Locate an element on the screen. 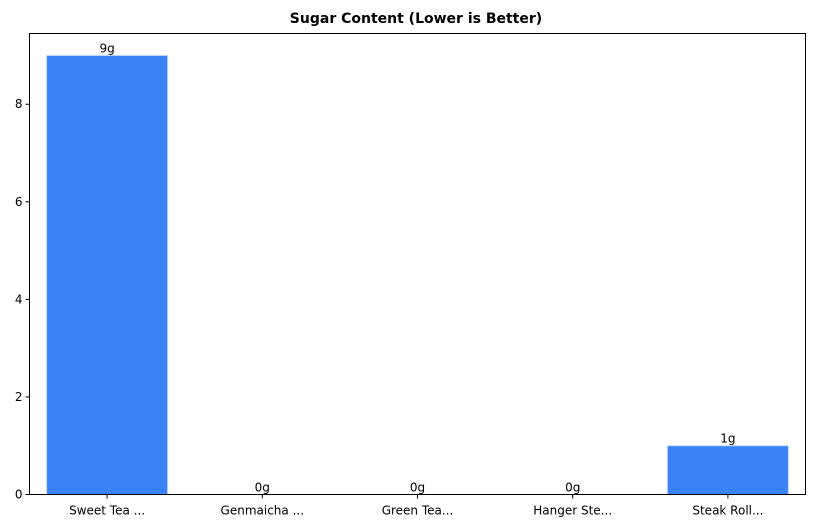 The image size is (813, 528). chart-title: Sugar Content (Lower is Better) is located at coordinates (416, 19).